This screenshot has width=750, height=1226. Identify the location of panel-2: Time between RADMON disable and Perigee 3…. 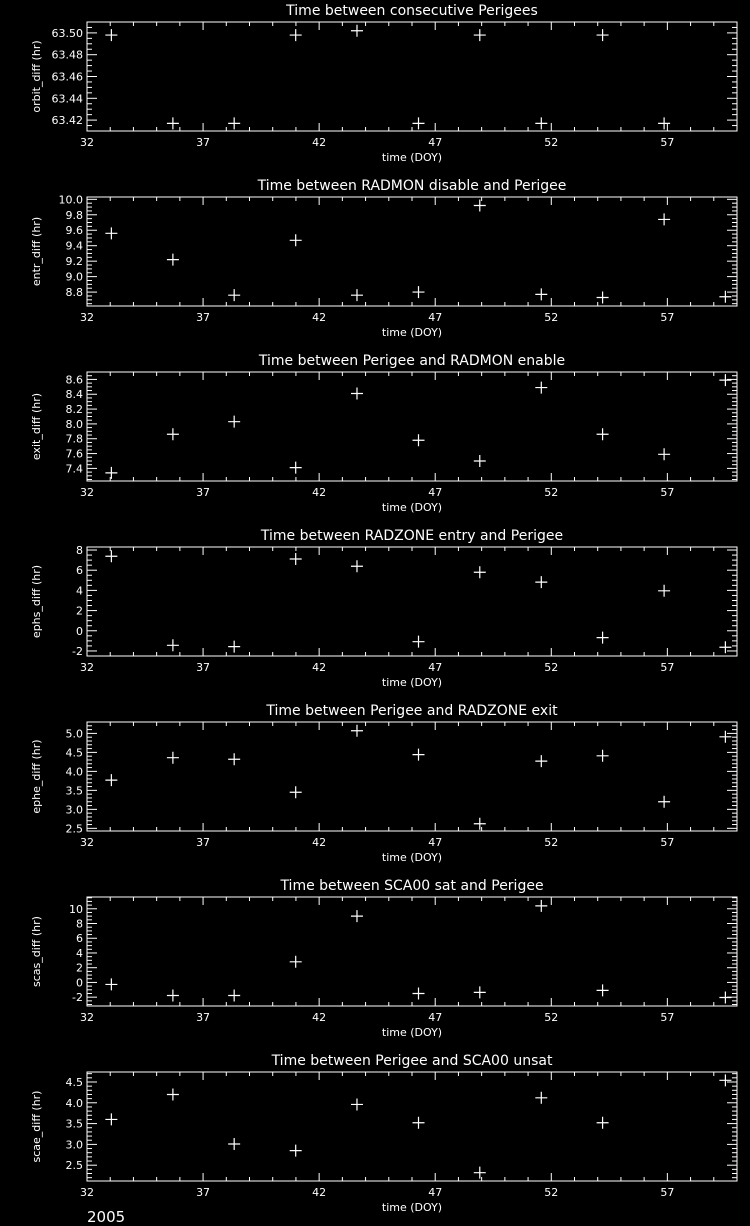
(384, 258).